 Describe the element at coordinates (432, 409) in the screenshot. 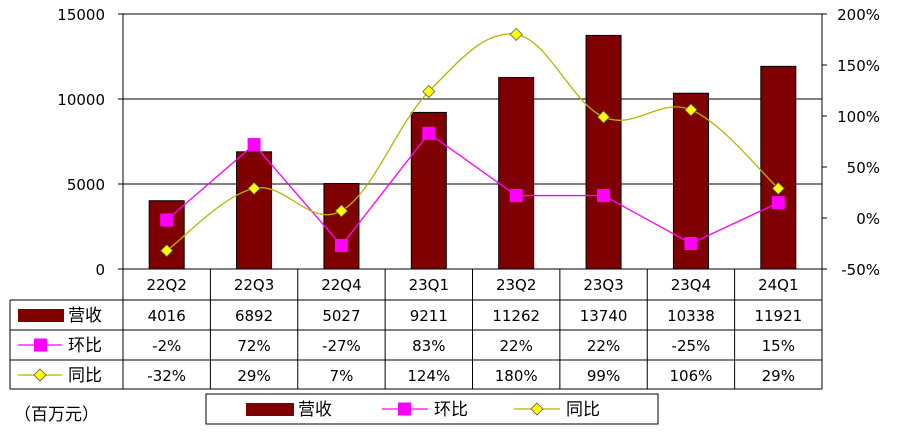

I see `legend: 营收 环比 同比` at that location.